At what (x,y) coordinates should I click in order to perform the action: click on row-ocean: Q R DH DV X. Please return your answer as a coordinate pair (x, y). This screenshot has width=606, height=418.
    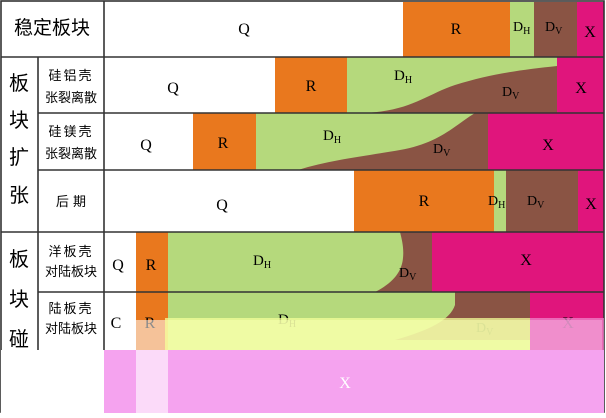
    Looking at the image, I should click on (354, 262).